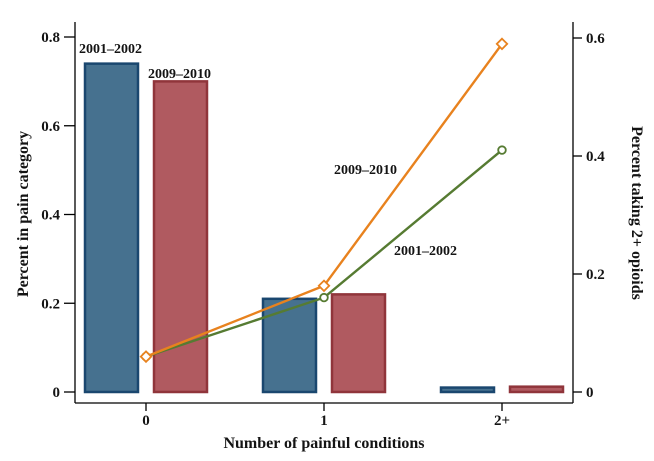 Image resolution: width=654 pixels, height=461 pixels. I want to click on left-axis-tick-label: 0.8, so click(50, 38).